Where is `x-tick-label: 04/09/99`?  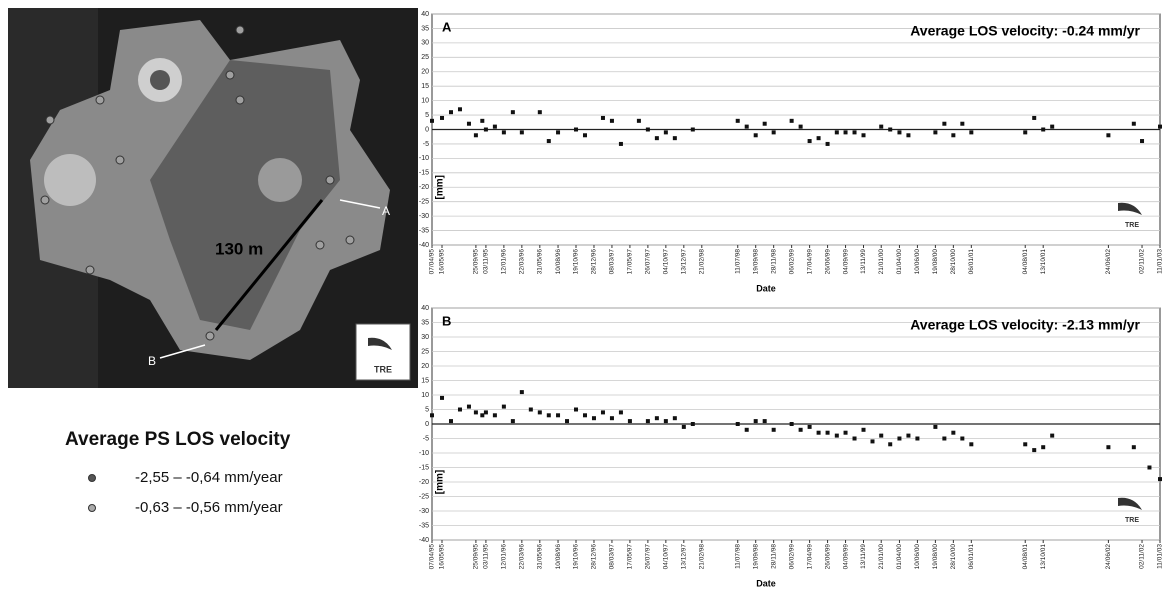 x-tick-label: 04/09/99 is located at coordinates (845, 262).